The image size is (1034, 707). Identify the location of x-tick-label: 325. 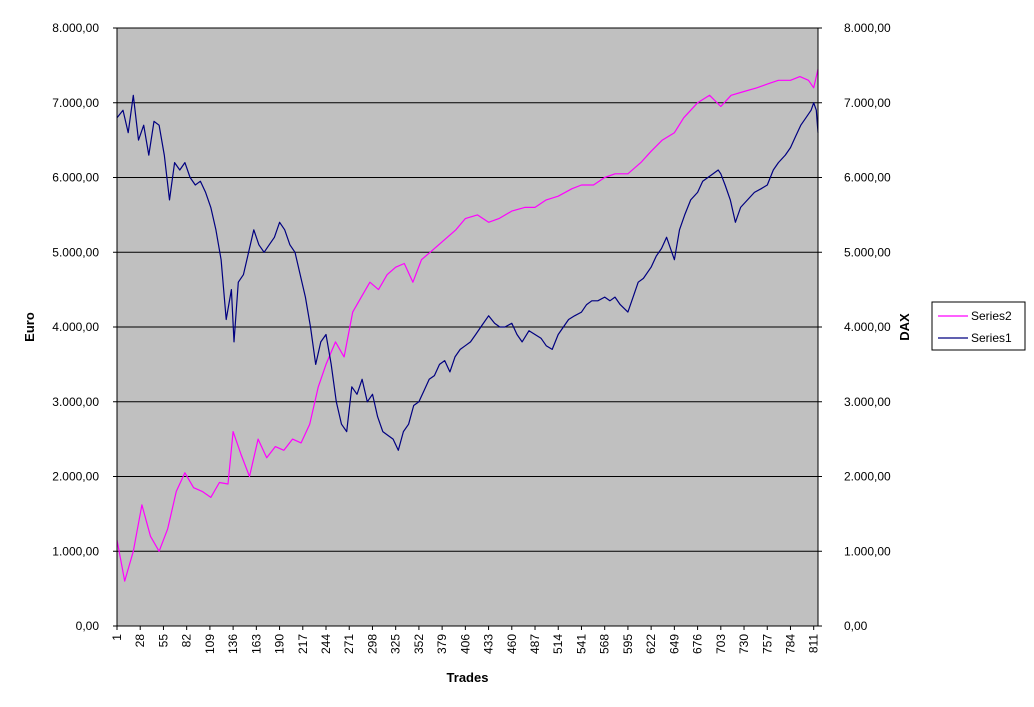
(396, 644).